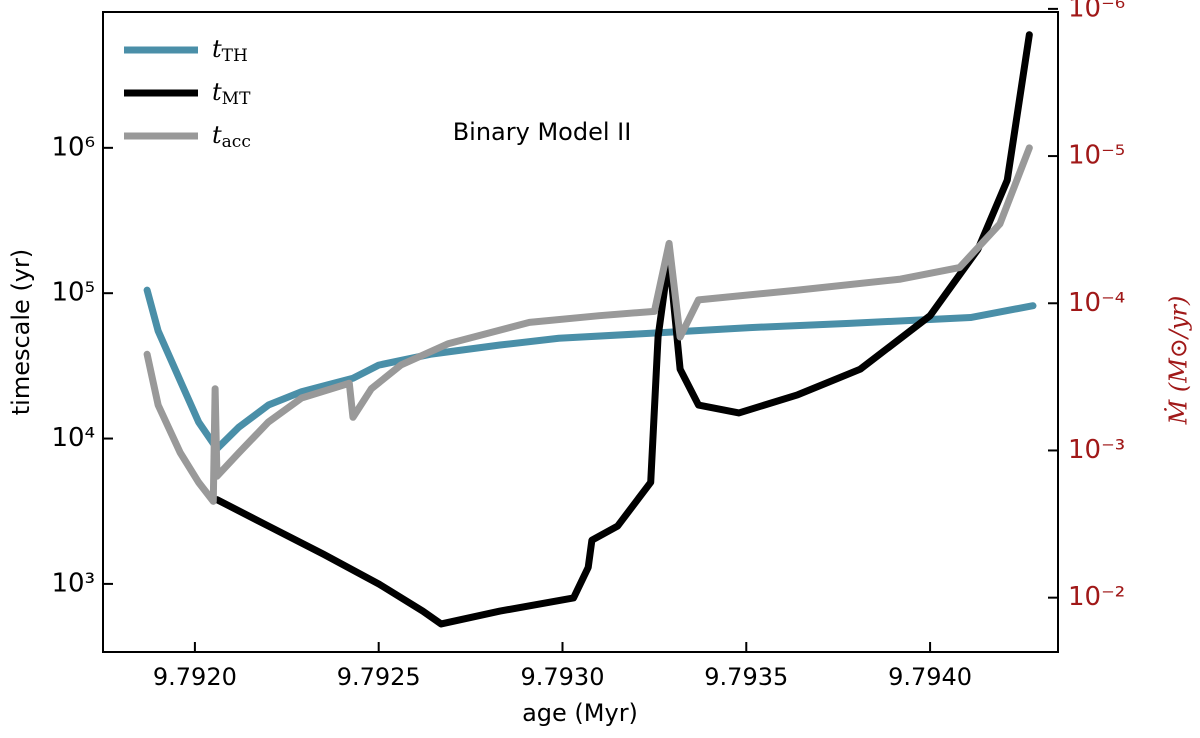 The image size is (1200, 738). What do you see at coordinates (73, 583) in the screenshot?
I see `y-tick-label: 10³` at bounding box center [73, 583].